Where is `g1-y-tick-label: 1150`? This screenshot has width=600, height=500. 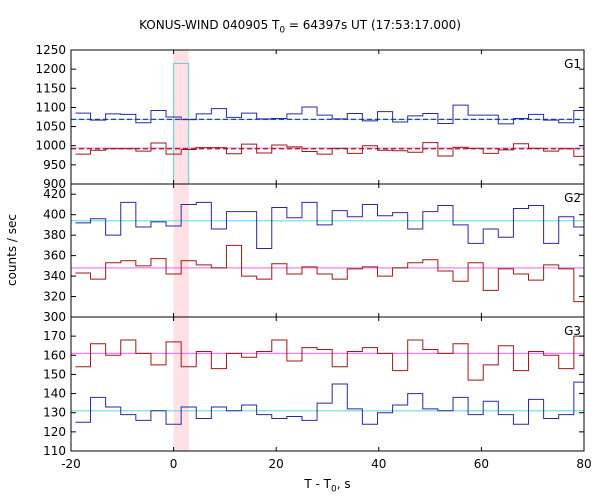 g1-y-tick-label: 1150 is located at coordinates (50, 88).